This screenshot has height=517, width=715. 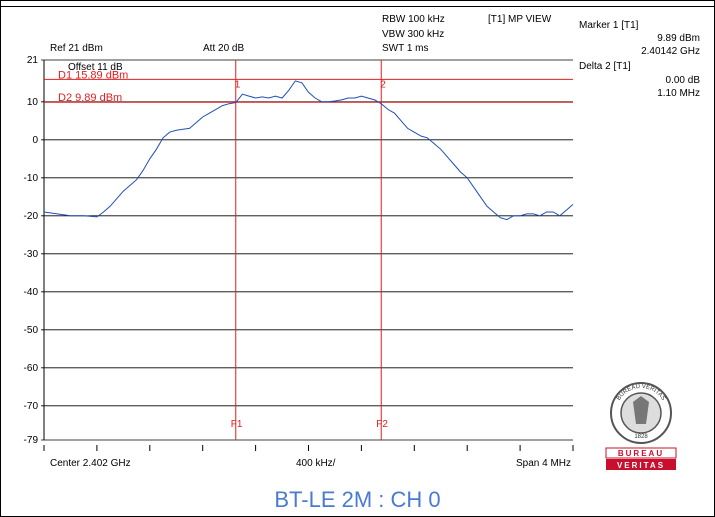 I want to click on rbw-label: RBW 100 kHz, so click(x=413, y=19).